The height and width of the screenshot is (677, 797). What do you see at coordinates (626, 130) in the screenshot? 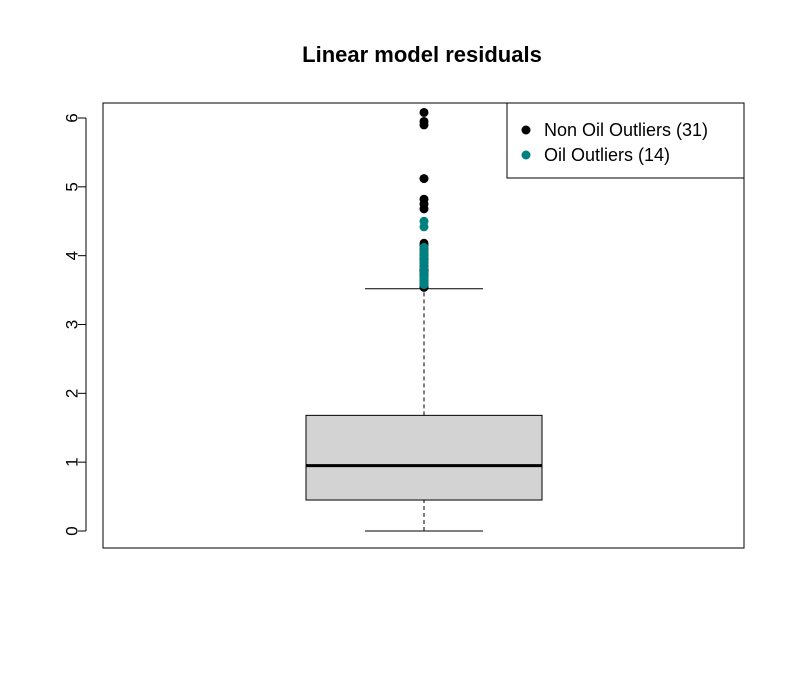
I see `legend-label-non-oil: Non Oil Outliers (31)` at bounding box center [626, 130].